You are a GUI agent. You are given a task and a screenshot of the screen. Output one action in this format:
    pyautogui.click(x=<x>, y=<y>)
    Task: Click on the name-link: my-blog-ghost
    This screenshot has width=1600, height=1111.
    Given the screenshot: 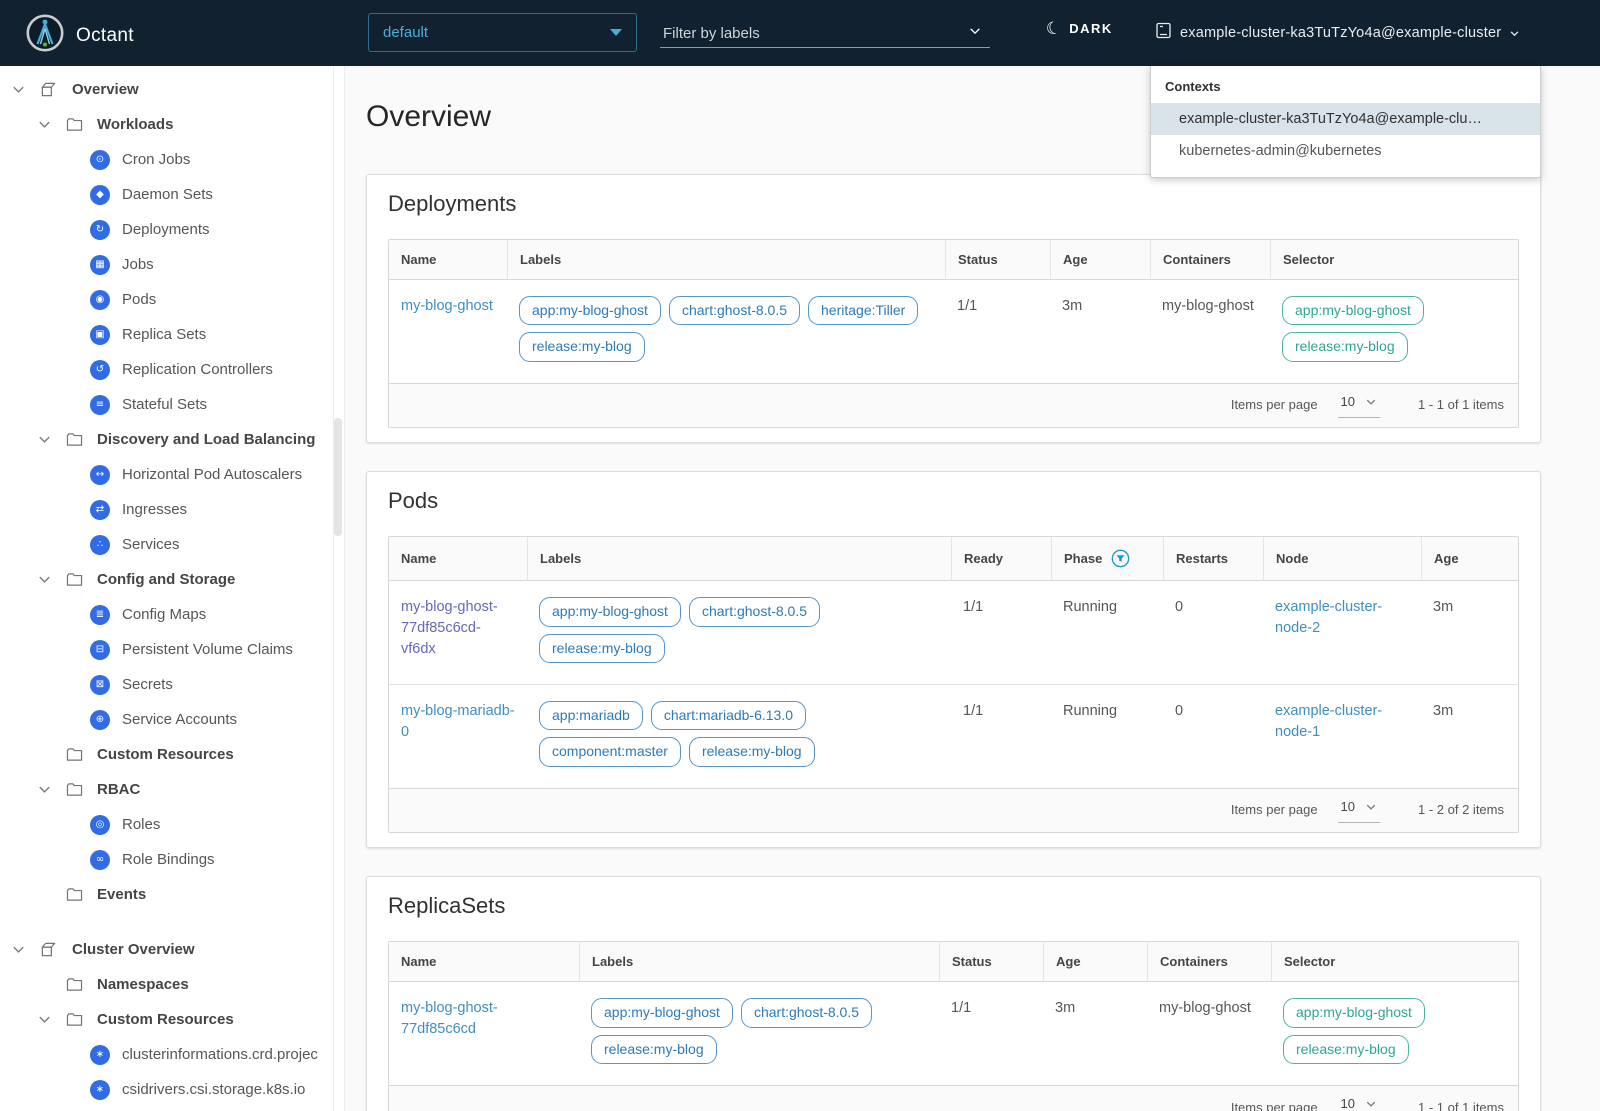 What is the action you would take?
    pyautogui.click(x=447, y=306)
    